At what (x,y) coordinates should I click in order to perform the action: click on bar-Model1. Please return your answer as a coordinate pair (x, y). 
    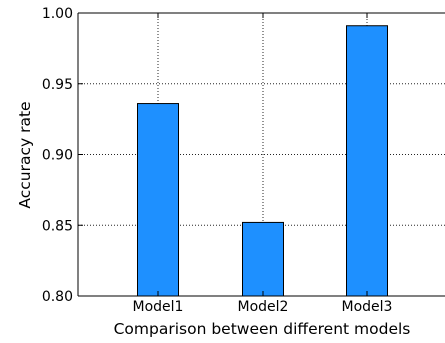
    Looking at the image, I should click on (158, 200).